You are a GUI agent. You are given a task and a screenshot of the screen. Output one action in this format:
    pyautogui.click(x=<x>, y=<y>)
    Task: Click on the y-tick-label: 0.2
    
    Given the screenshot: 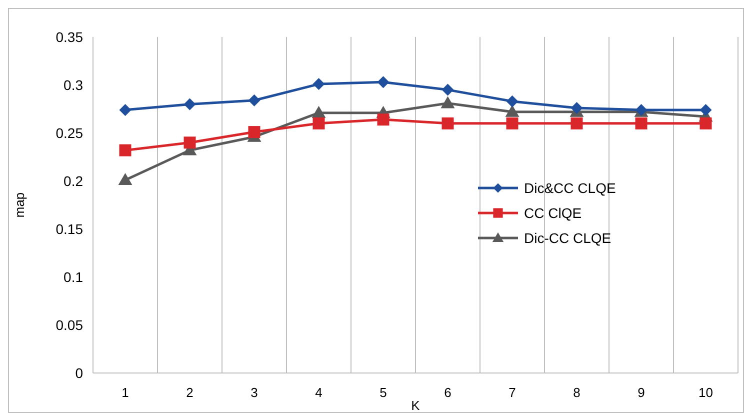 What is the action you would take?
    pyautogui.click(x=74, y=180)
    